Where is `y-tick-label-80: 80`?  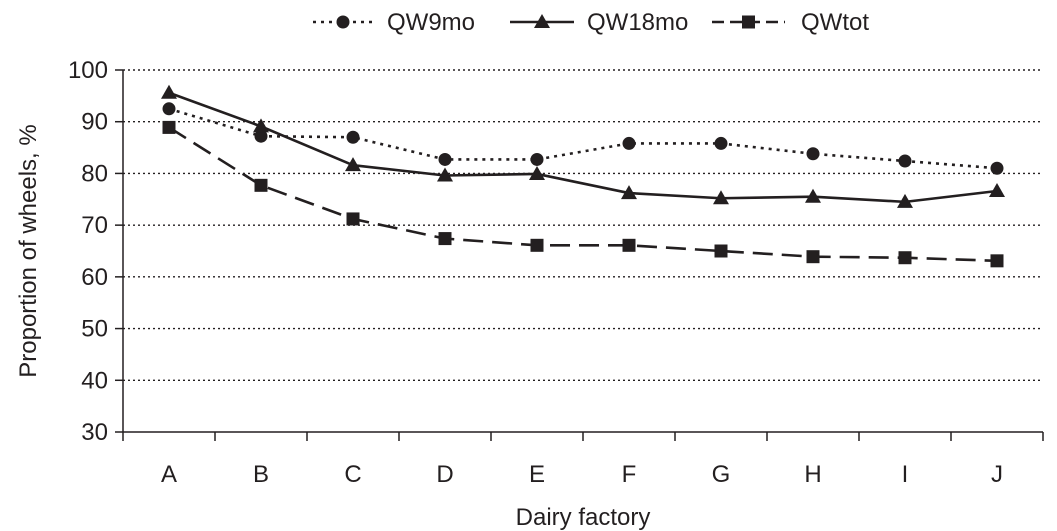
y-tick-label-80: 80 is located at coordinates (94, 173).